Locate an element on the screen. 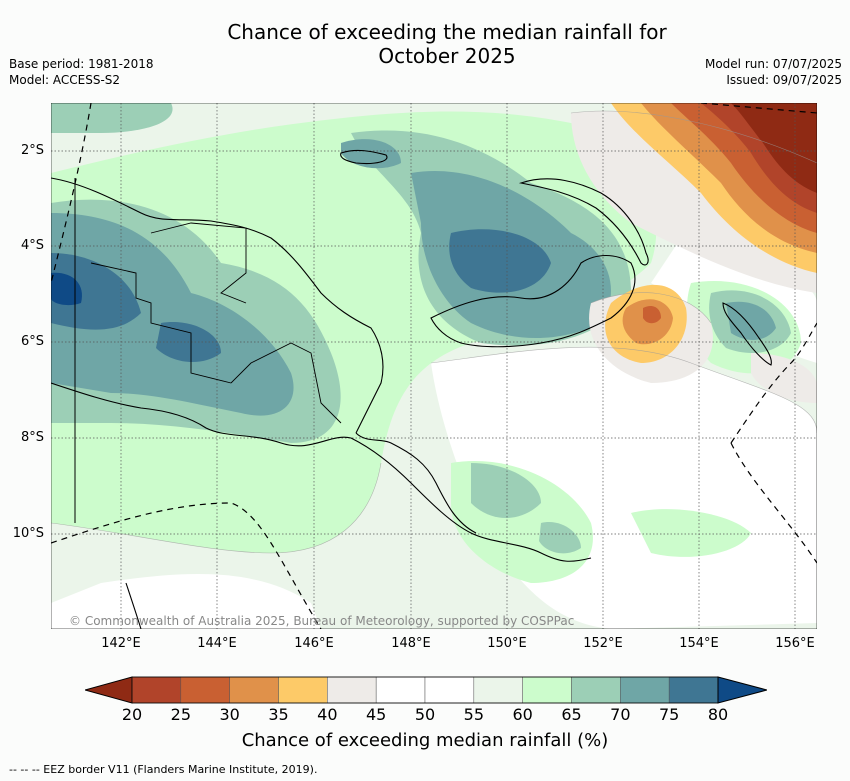 The image size is (850, 781). colorbar-title: Chance of exceeding median rainfall (%) is located at coordinates (425, 740).